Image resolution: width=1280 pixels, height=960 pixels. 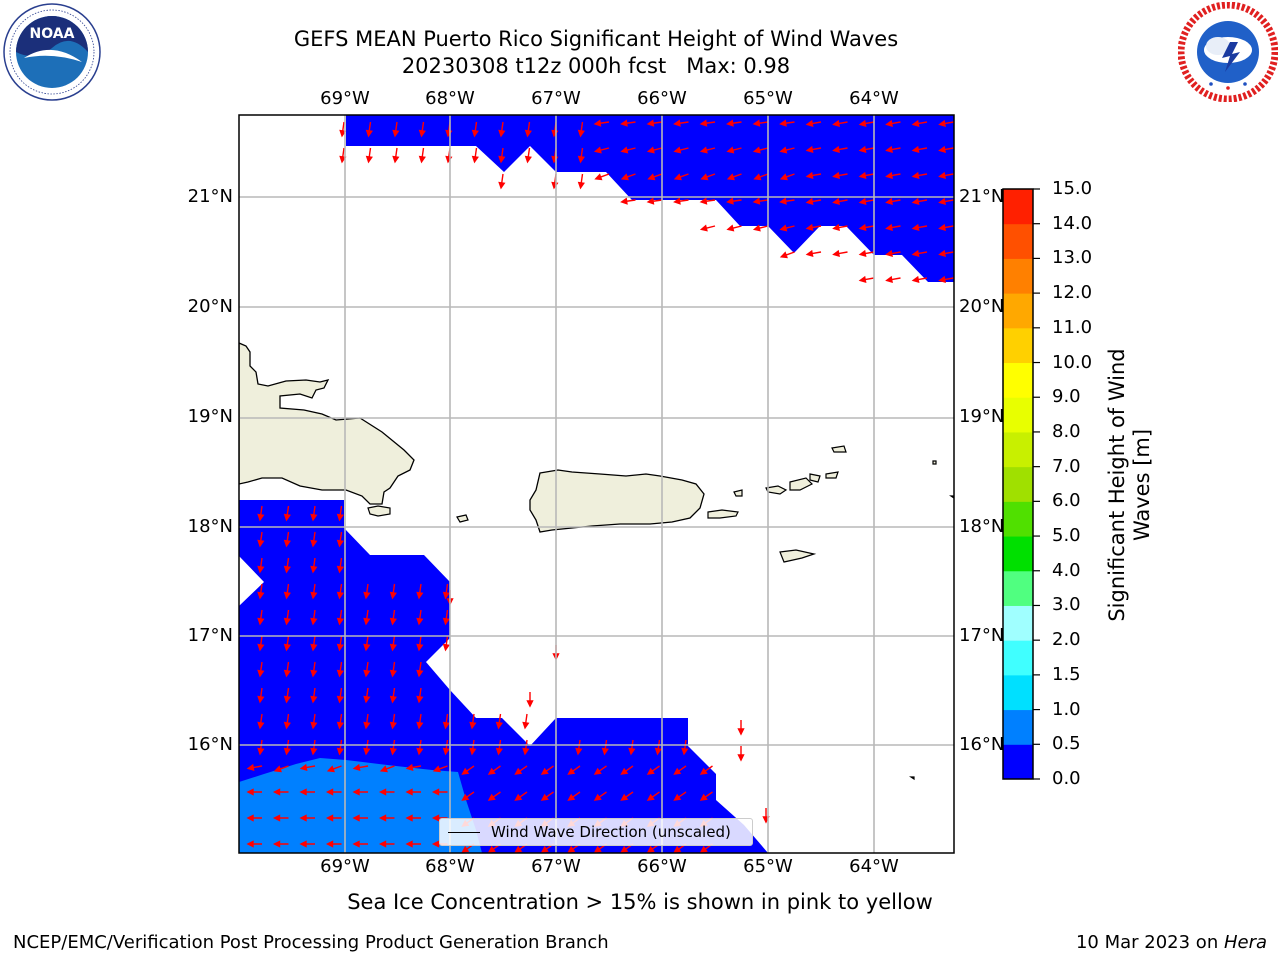 I want to click on lon-bottom-66w: 66°W, so click(x=662, y=866).